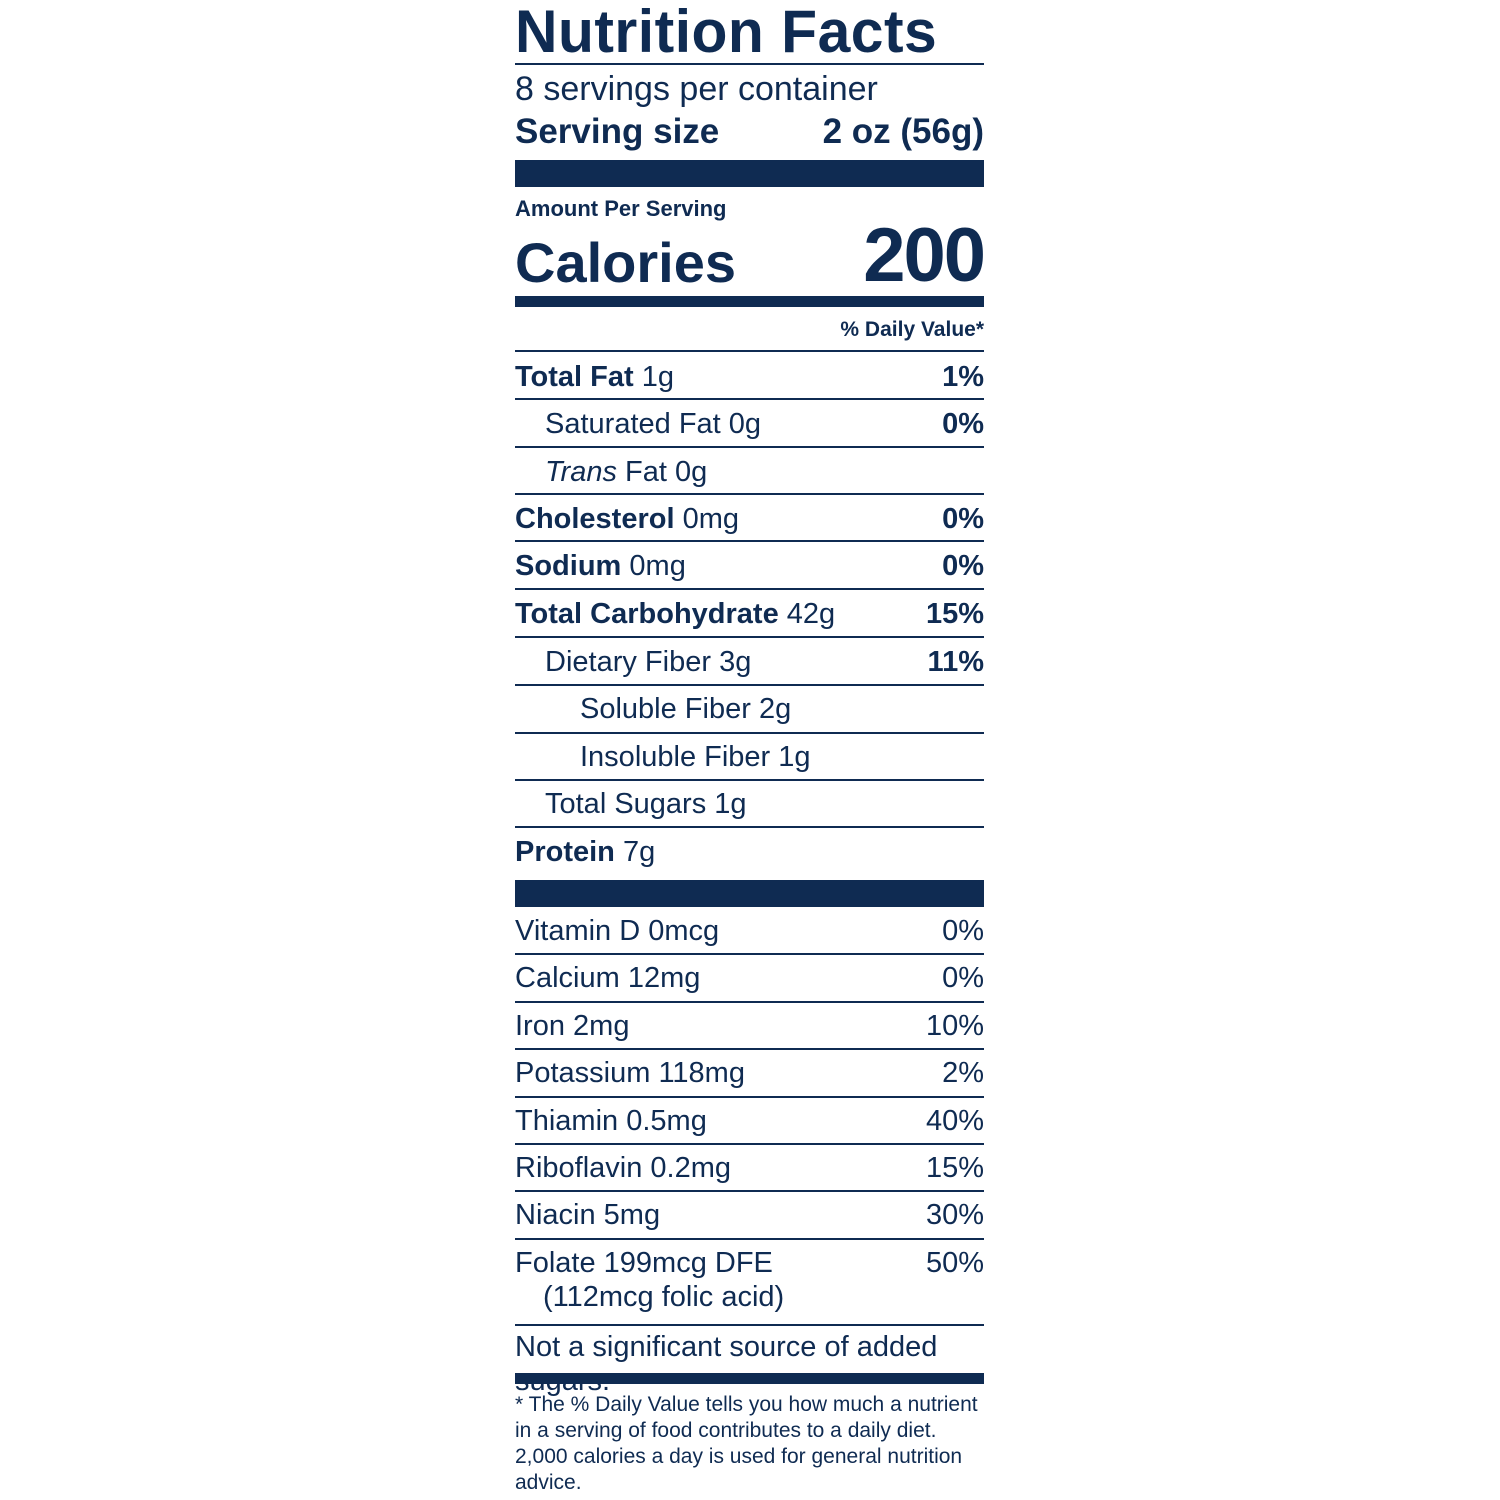 The height and width of the screenshot is (1500, 1500). I want to click on vitamin-name: Folate, so click(555, 1263).